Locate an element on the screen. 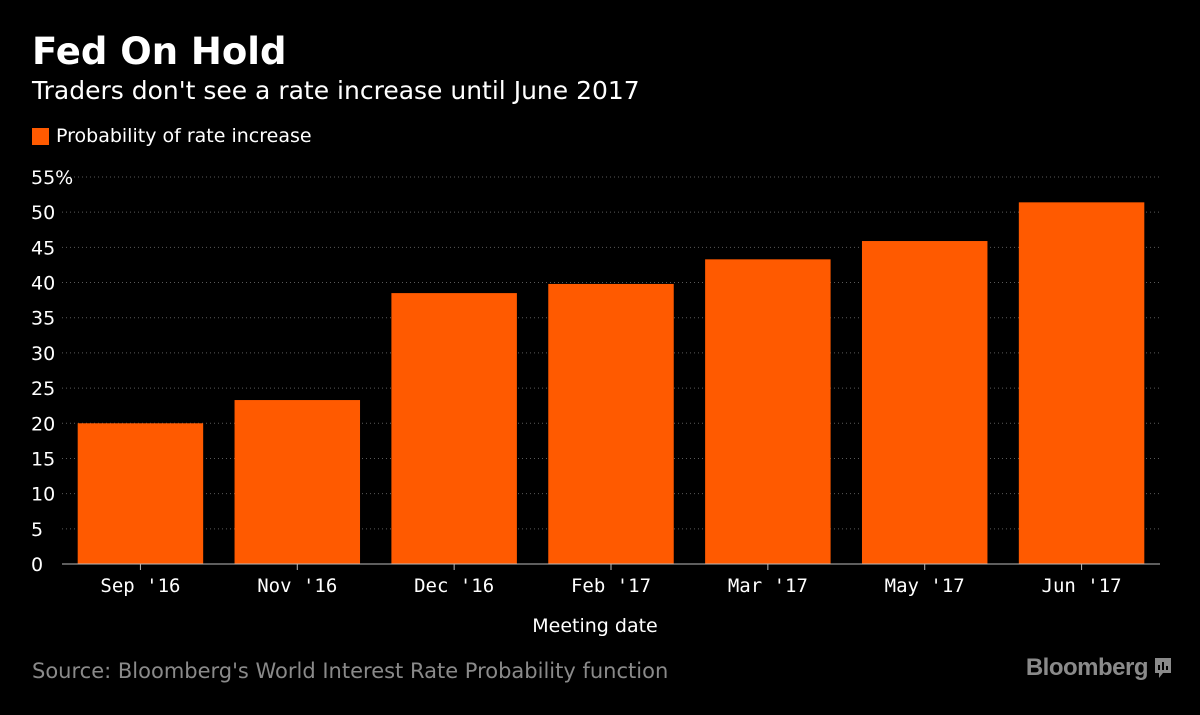 The height and width of the screenshot is (715, 1200). y-tick-labels: 0 5 10 15 20 25 30 35 40 45 50 55% is located at coordinates (52, 371).